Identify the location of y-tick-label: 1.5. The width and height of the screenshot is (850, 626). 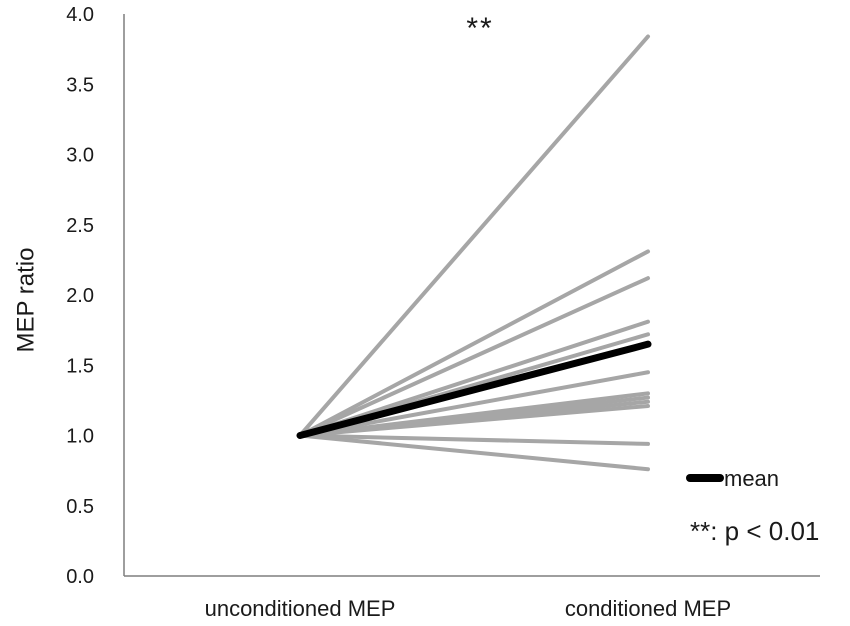
(80, 366).